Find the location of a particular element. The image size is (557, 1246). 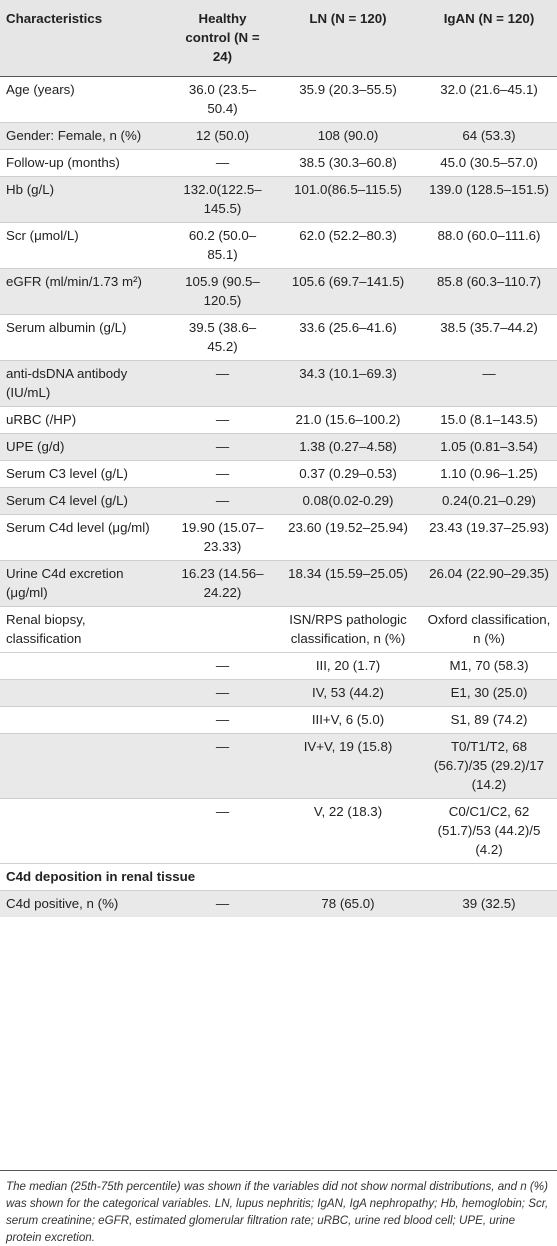

section-heading: C4d deposition in renal tissue is located at coordinates (278, 877).